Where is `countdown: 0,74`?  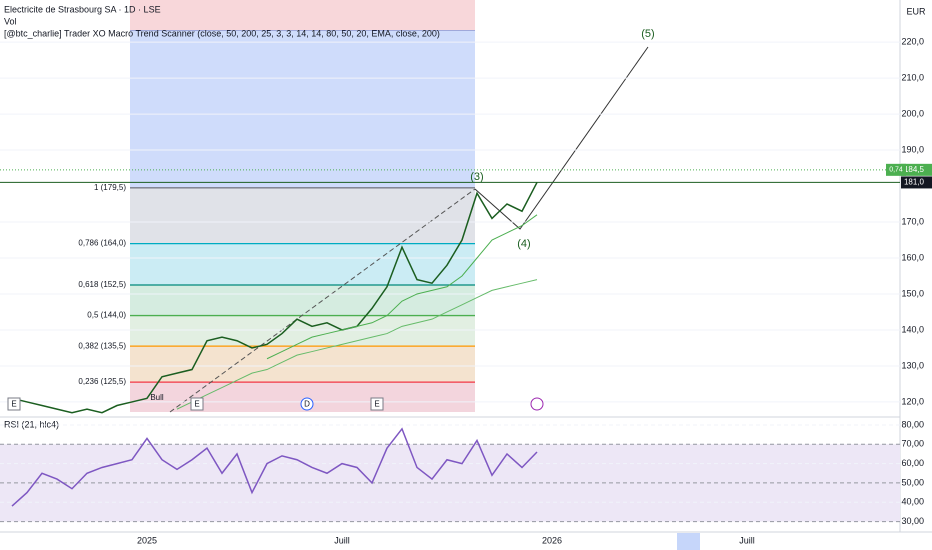 countdown: 0,74 is located at coordinates (896, 170).